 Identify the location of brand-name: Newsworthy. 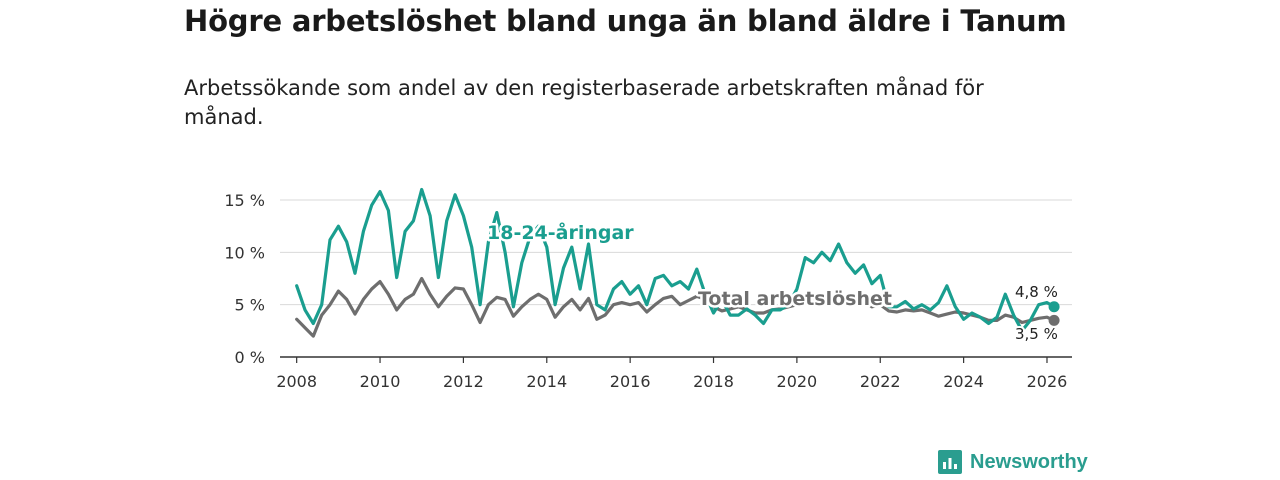
(1029, 461).